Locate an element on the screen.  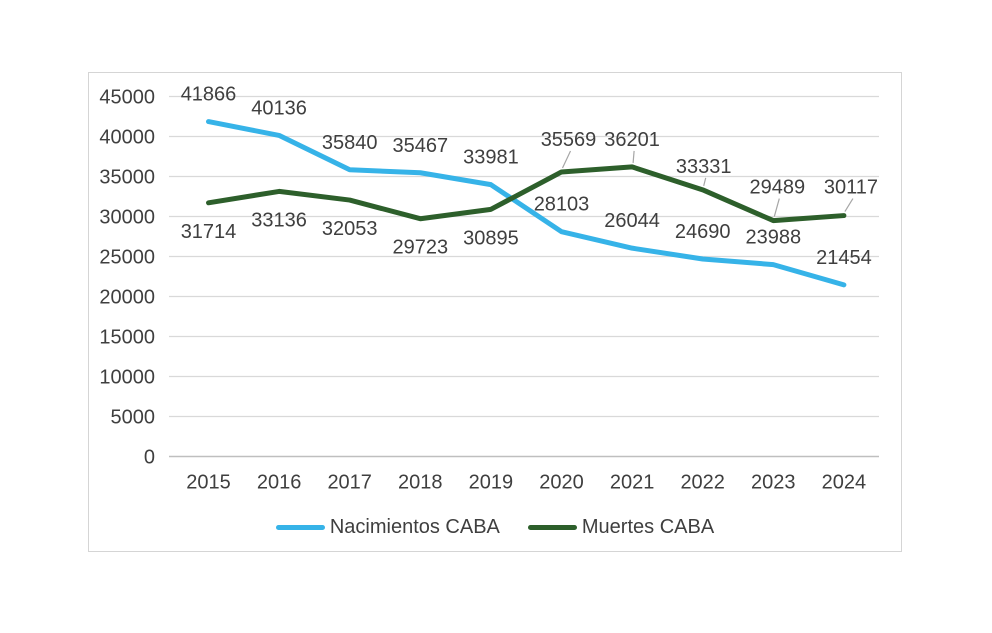
data-label: 33331 is located at coordinates (704, 167).